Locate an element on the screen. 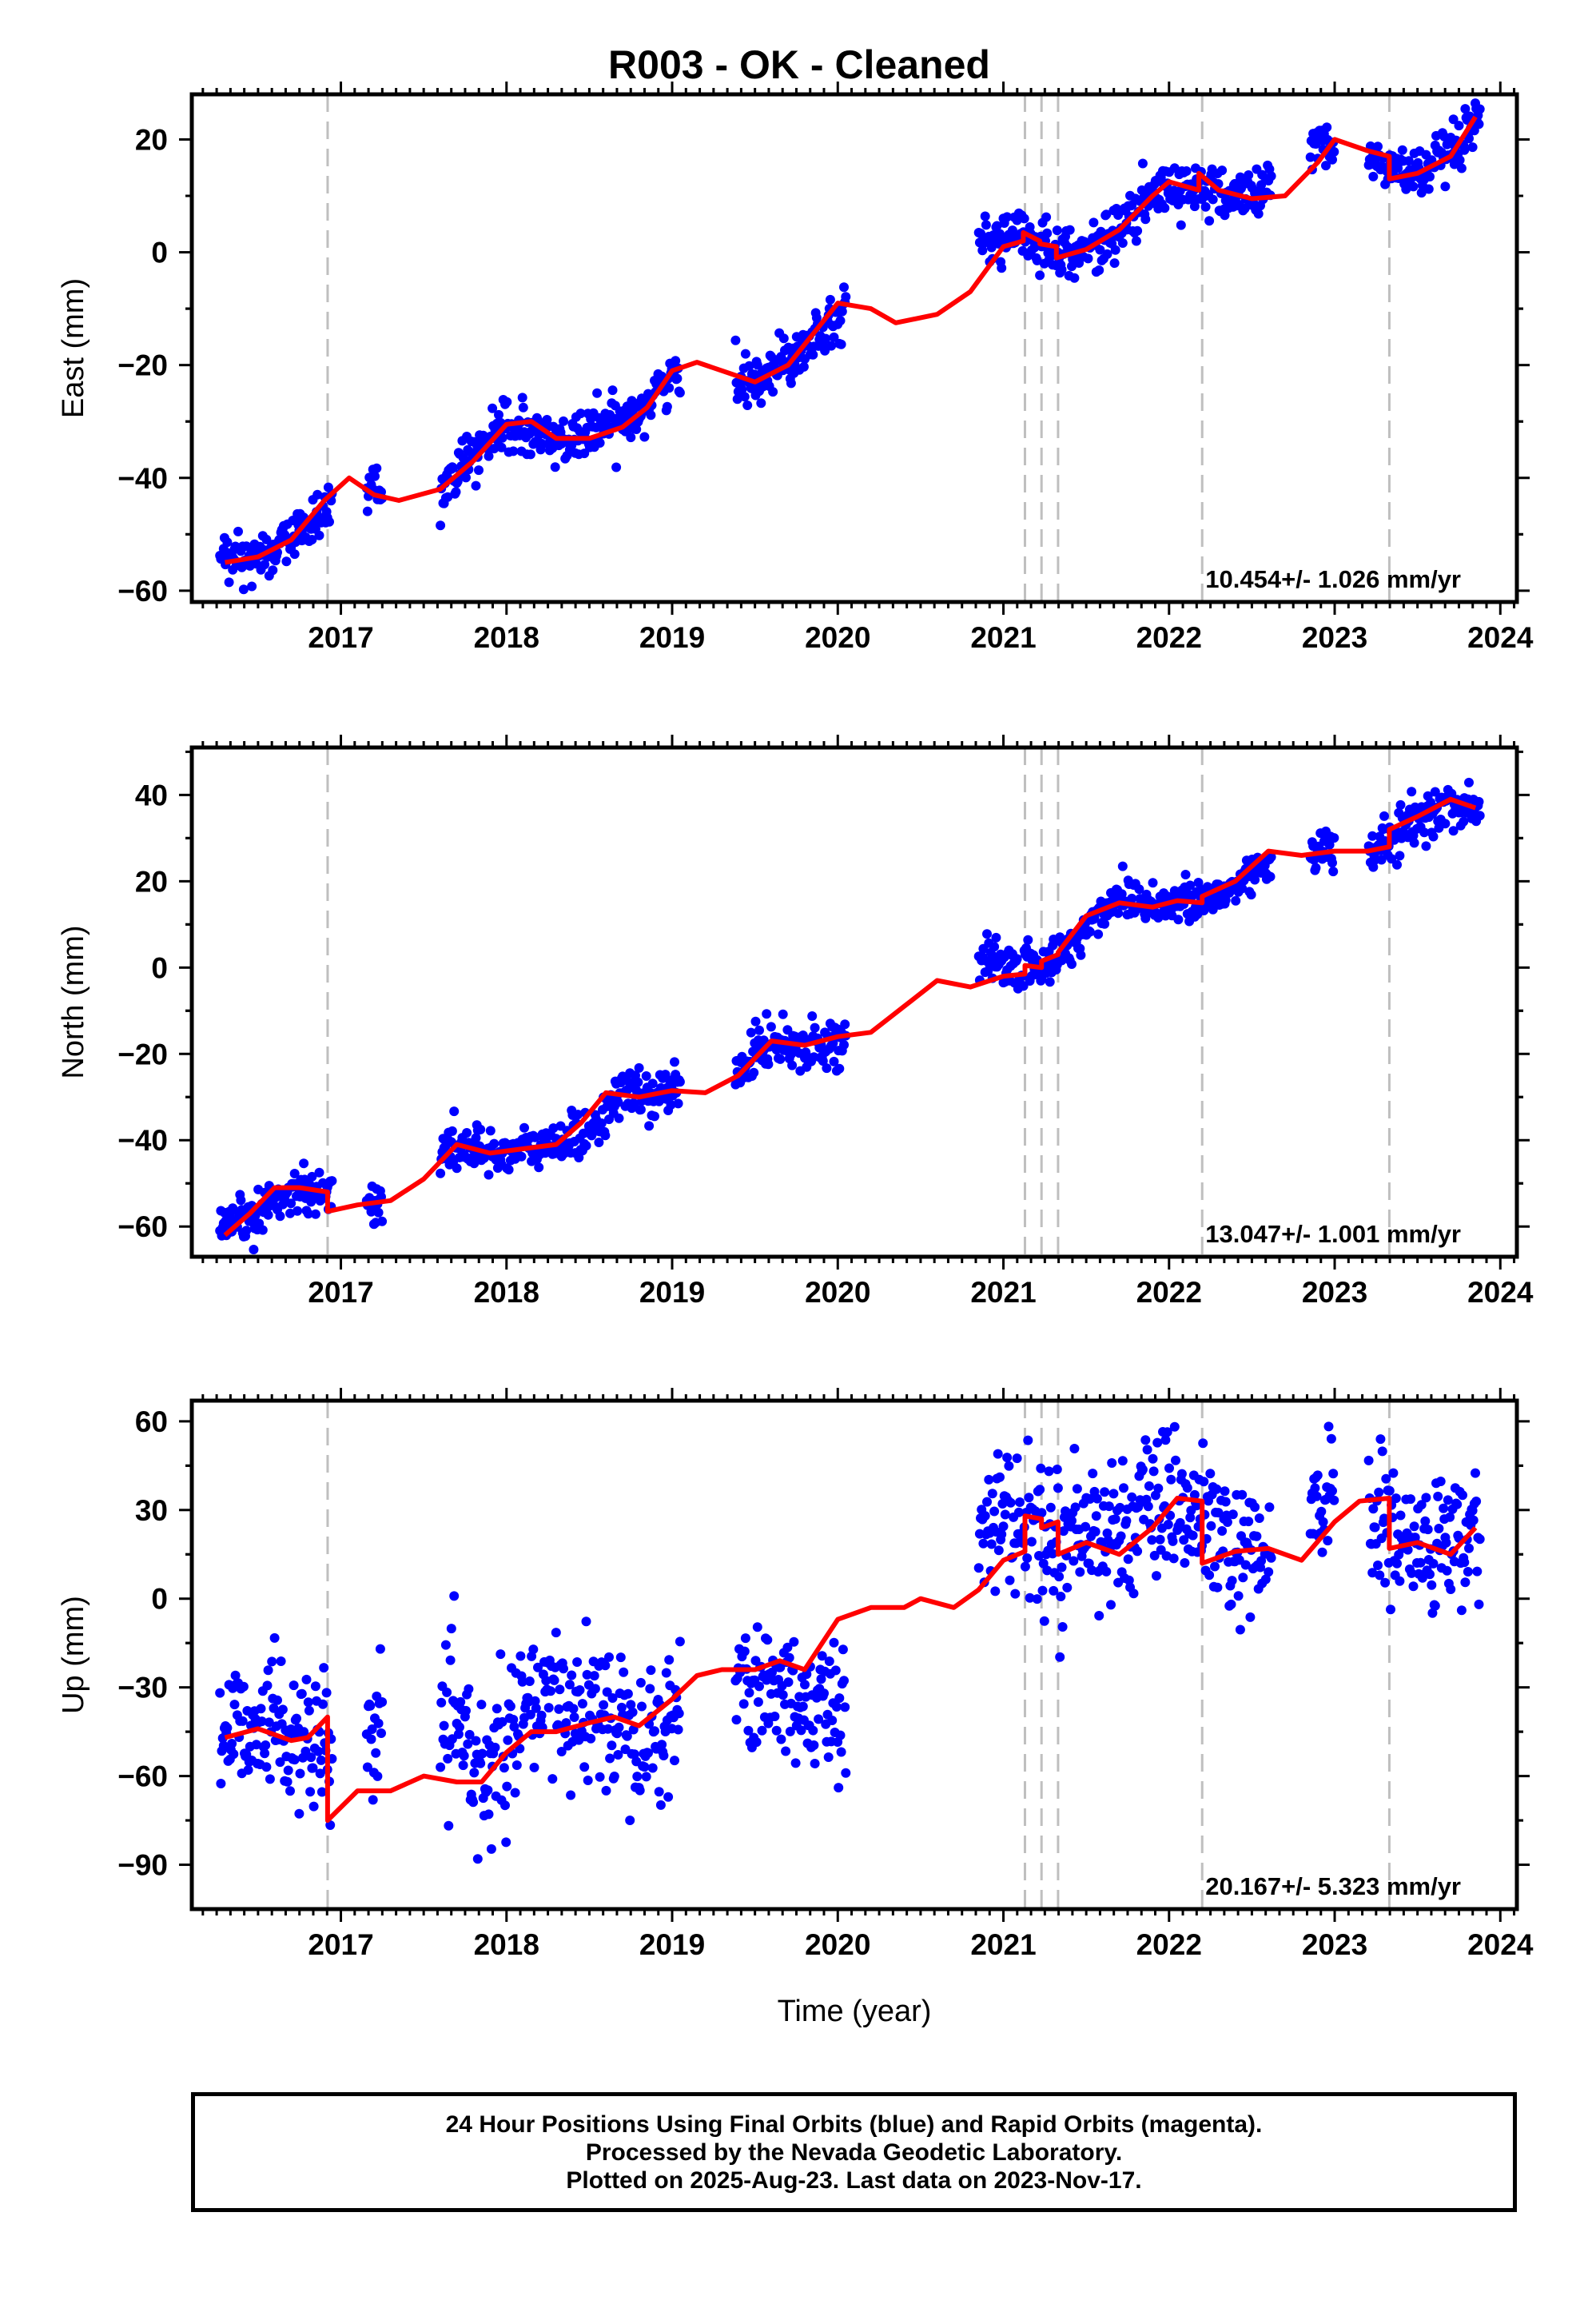 The image size is (1596, 2320). x-tick-label: 2023 is located at coordinates (1334, 1292).